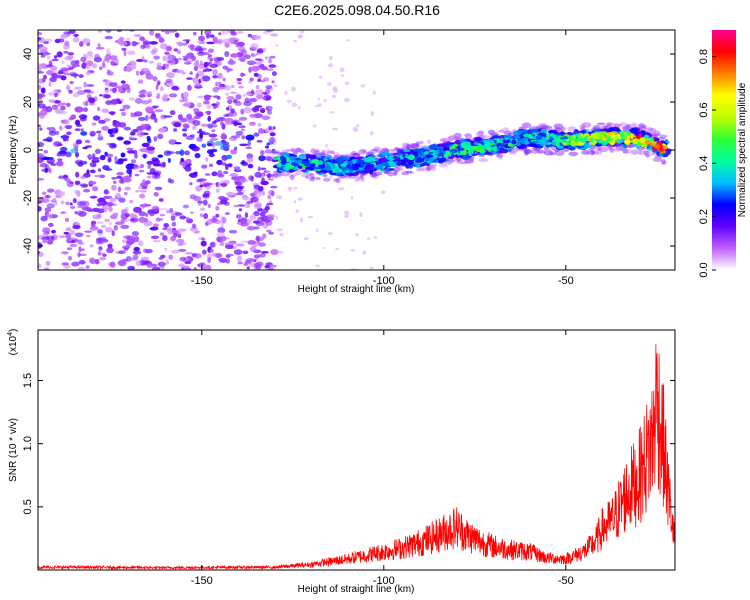 This screenshot has height=600, width=750. Describe the element at coordinates (704, 163) in the screenshot. I see `colorbar-tick-label: 0.4` at that location.